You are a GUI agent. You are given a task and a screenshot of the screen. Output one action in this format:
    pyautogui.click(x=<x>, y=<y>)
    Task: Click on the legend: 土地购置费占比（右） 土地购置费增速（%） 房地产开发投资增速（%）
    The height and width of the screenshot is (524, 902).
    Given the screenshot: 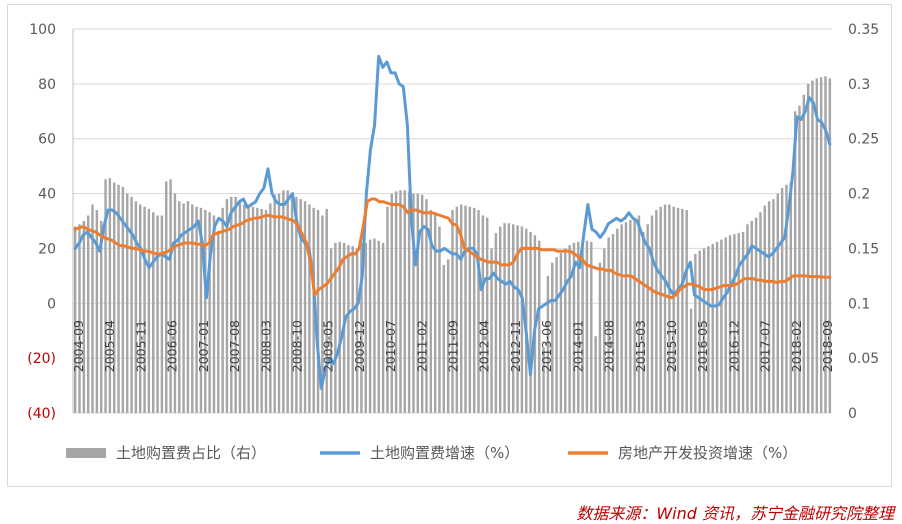 What is the action you would take?
    pyautogui.click(x=431, y=453)
    